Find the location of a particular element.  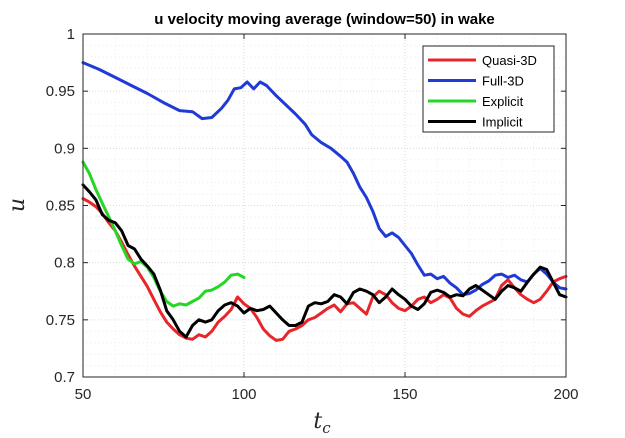

x-tick-label: 50 is located at coordinates (83, 394).